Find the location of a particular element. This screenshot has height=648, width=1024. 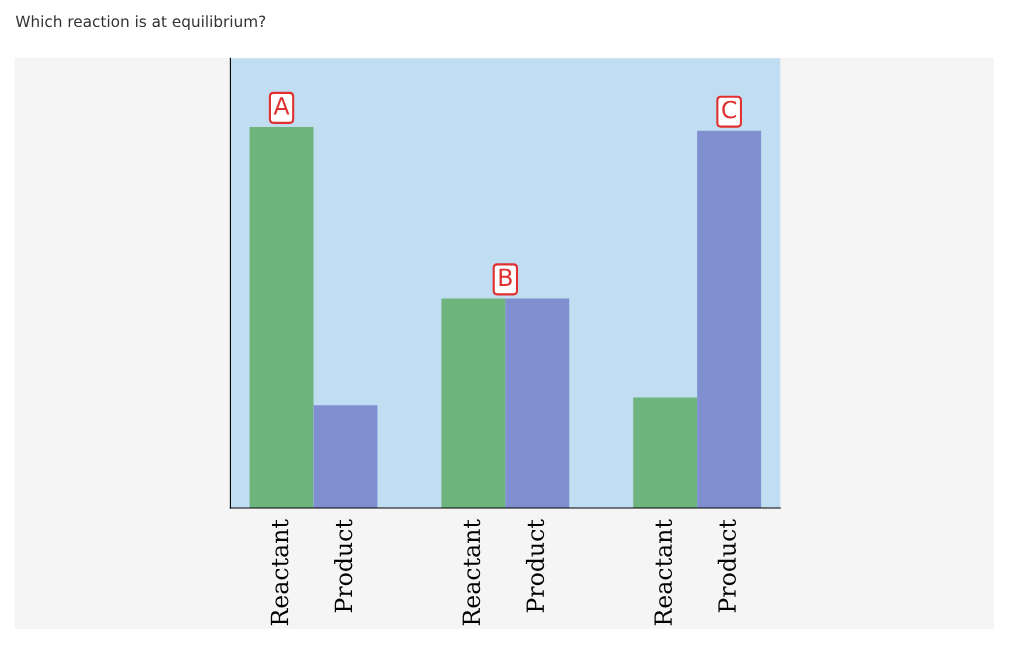

text: C is located at coordinates (729, 109).